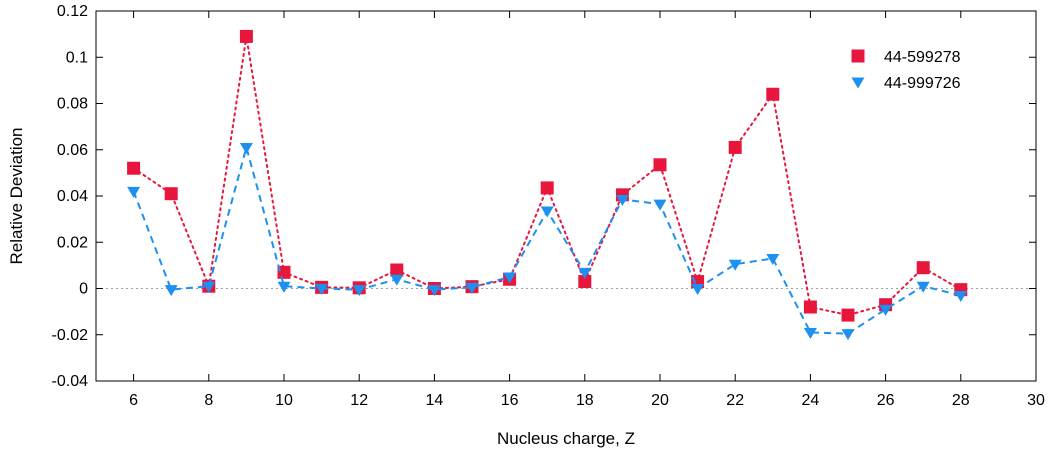 This screenshot has width=1052, height=452. What do you see at coordinates (284, 400) in the screenshot?
I see `x-tick-label: 10` at bounding box center [284, 400].